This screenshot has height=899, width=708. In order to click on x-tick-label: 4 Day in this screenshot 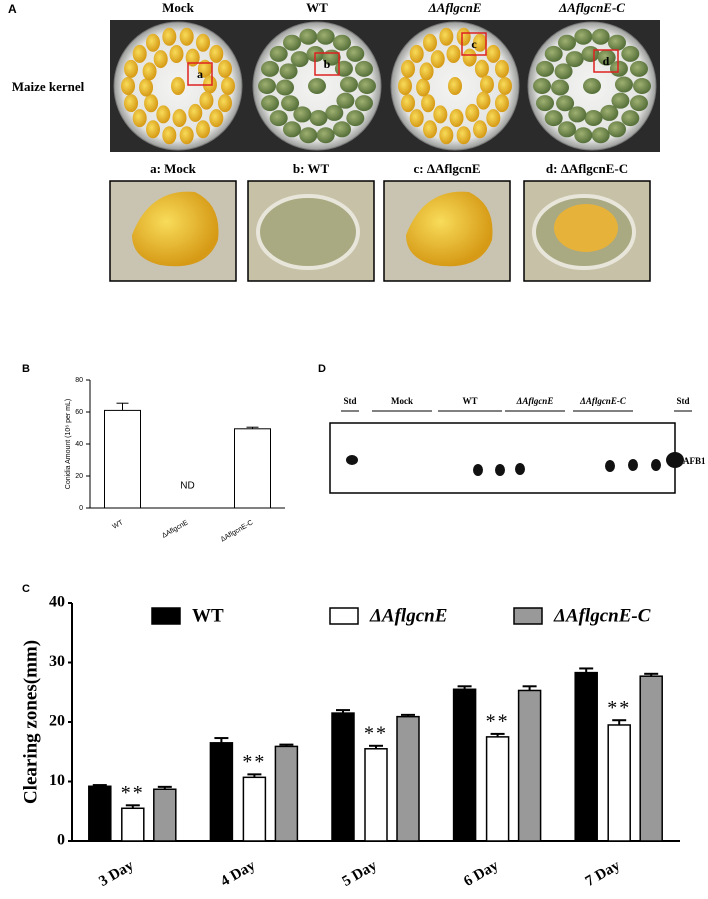, I will do `click(238, 873)`.